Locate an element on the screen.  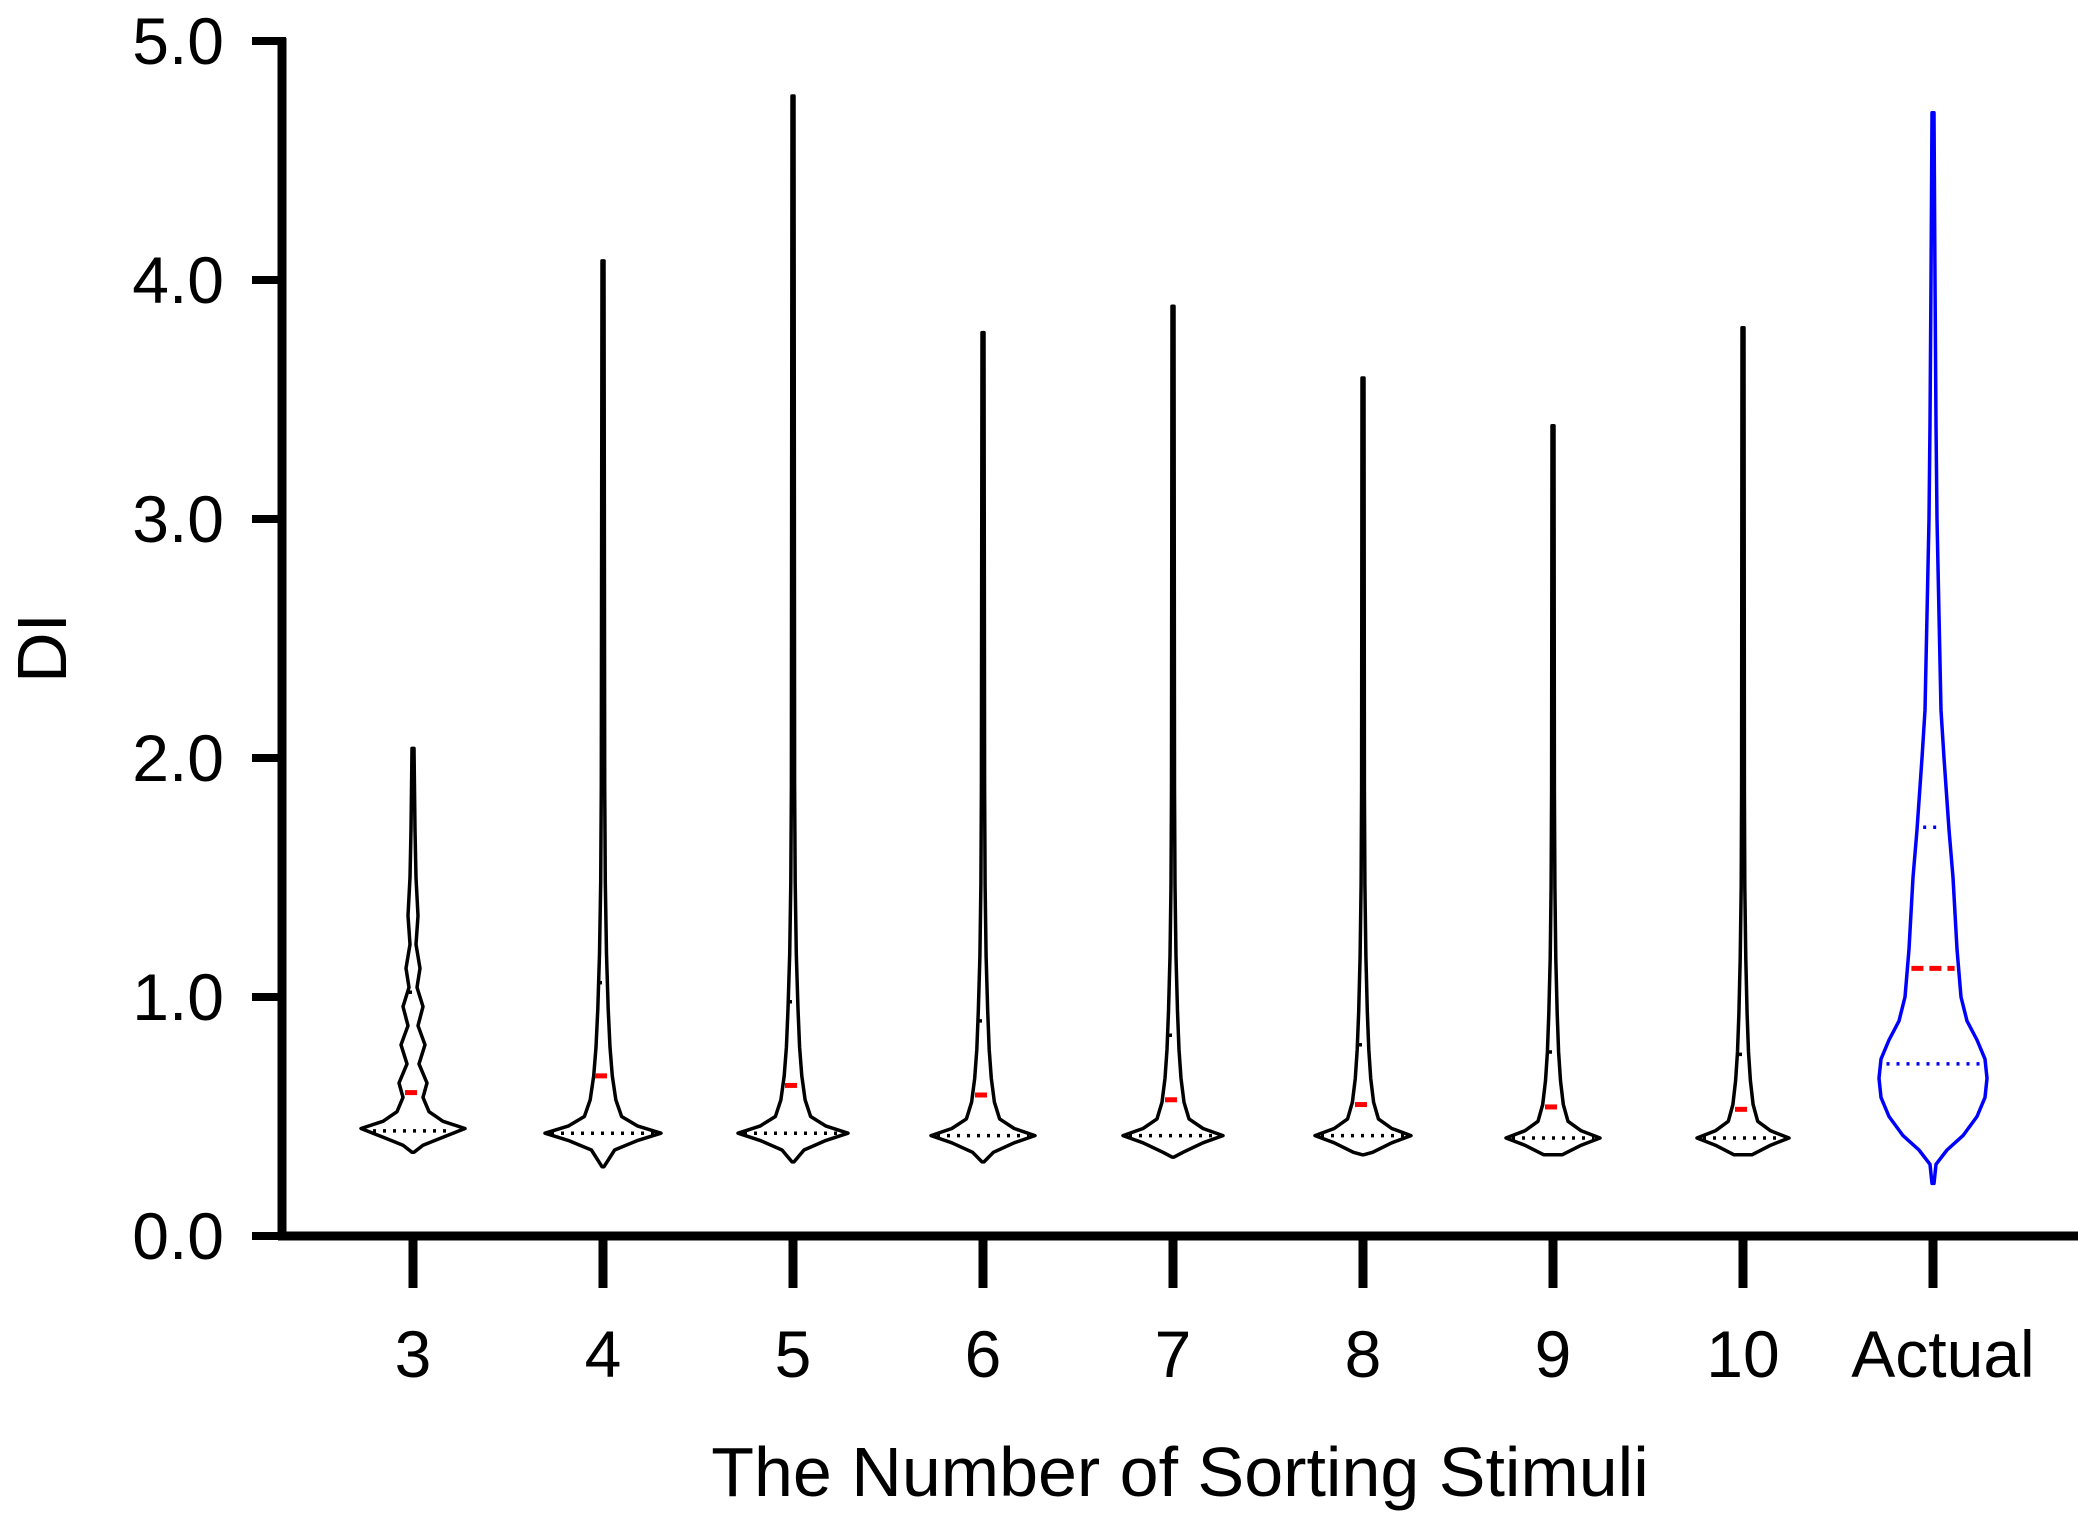
x-tick-label: 8 is located at coordinates (1363, 1354).